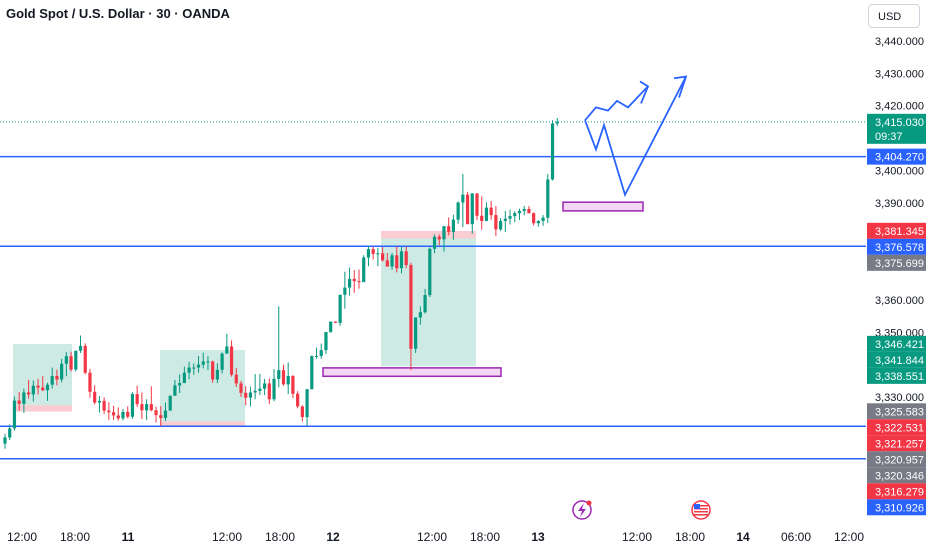  I want to click on price-tick-label: 3,420.000, so click(899, 107).